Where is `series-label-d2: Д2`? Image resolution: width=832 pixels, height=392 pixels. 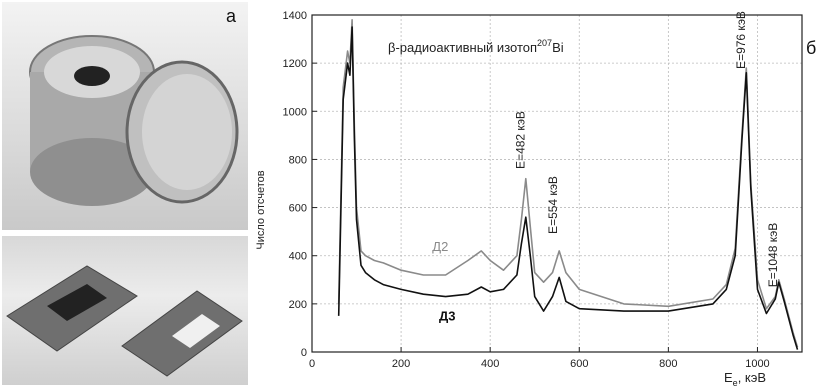 series-label-d2: Д2 is located at coordinates (440, 246).